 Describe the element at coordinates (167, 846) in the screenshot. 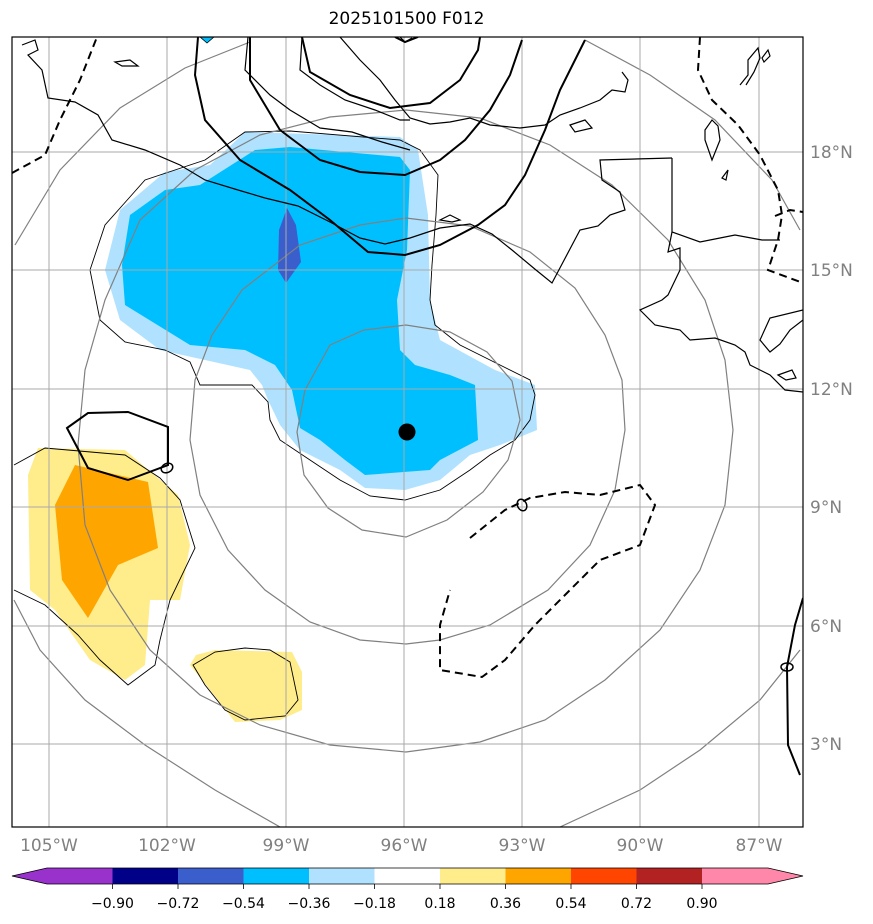

I see `lon-label: 102°W` at that location.